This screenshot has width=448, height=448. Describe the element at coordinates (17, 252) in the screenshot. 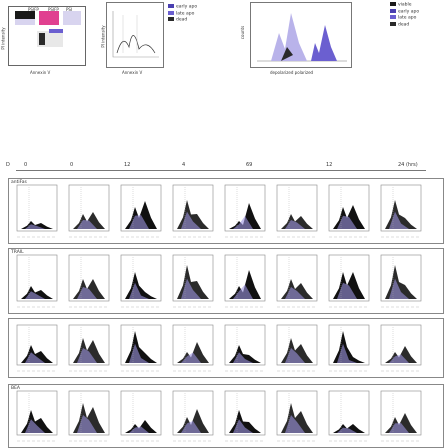

I see `row-label: TRAIL` at that location.